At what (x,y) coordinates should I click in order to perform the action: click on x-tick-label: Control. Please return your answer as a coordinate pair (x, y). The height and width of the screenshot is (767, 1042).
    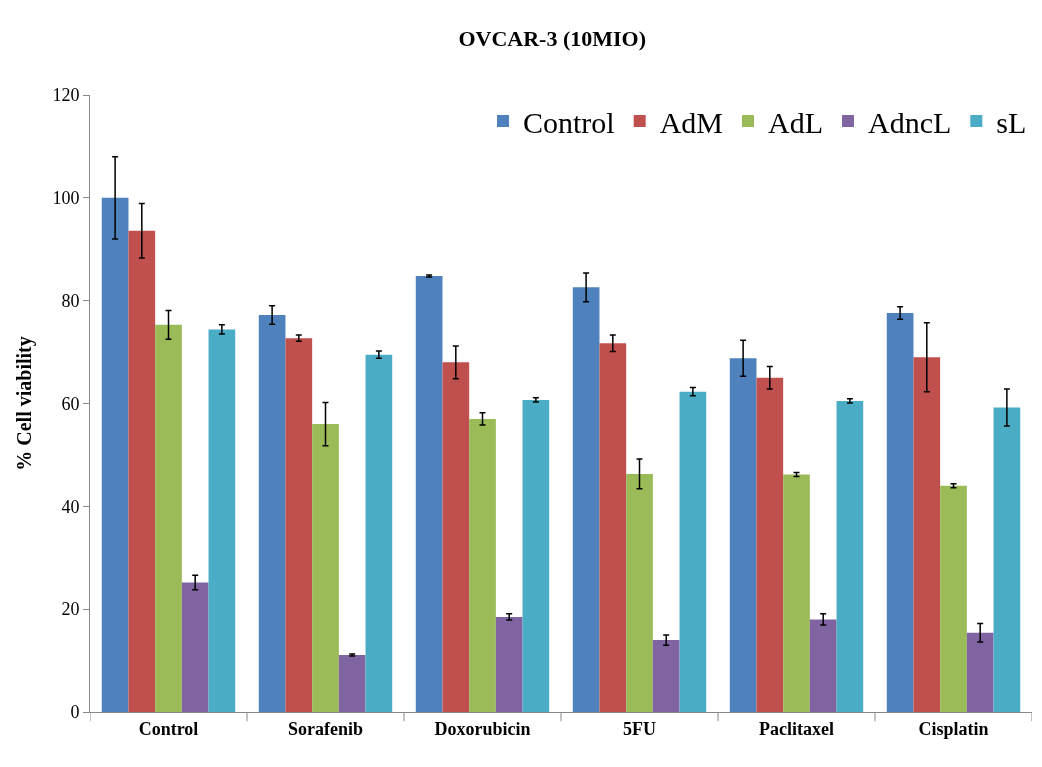
    Looking at the image, I should click on (168, 728).